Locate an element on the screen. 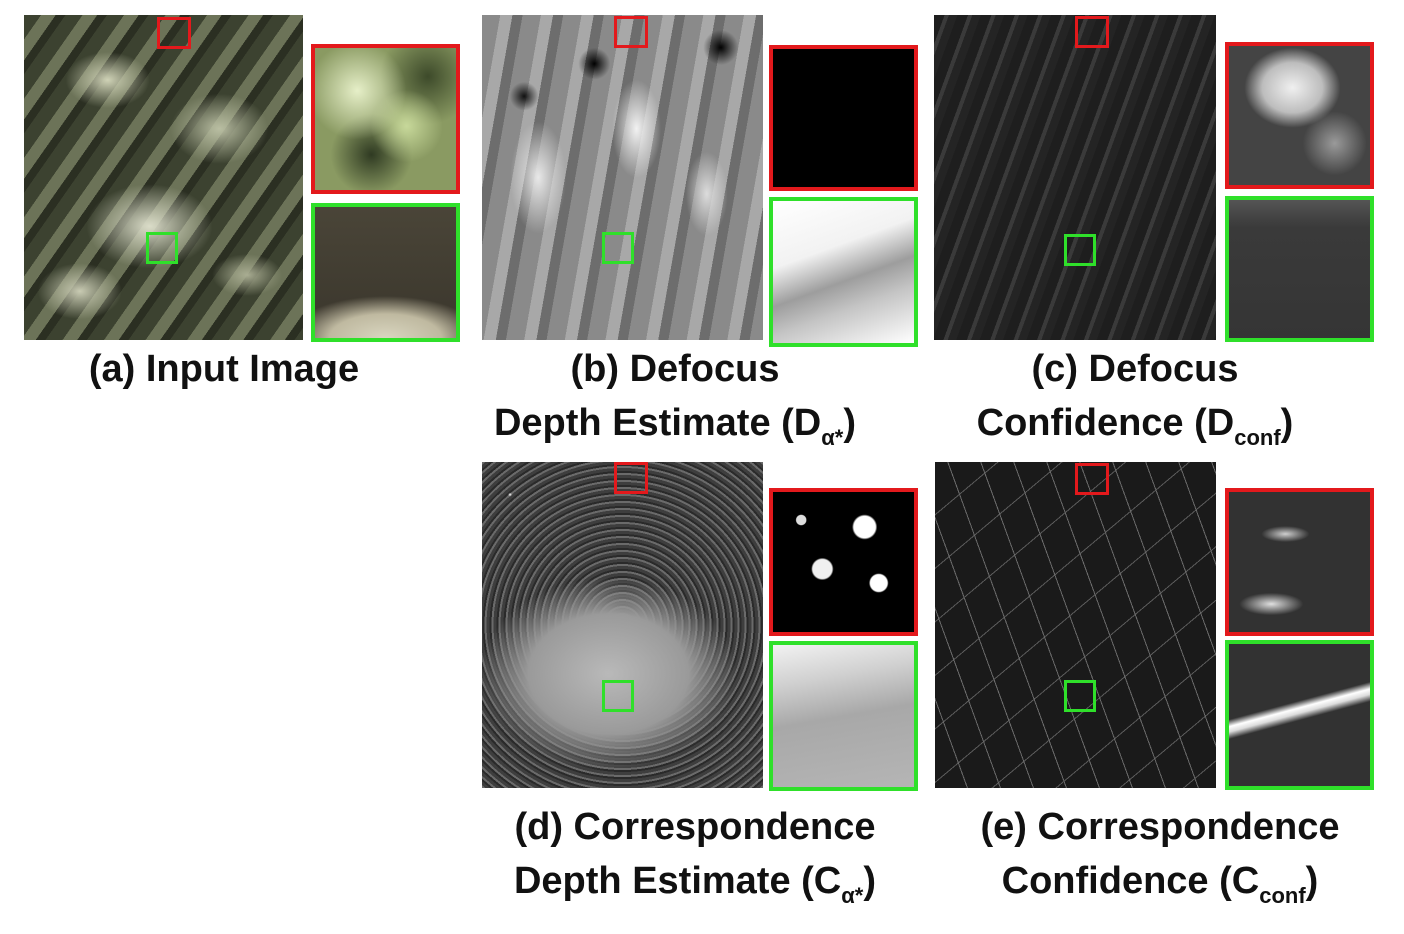 Image resolution: width=1404 pixels, height=934 pixels. caption-c: (c) Defocus Confidence (Dconf) is located at coordinates (1135, 399).